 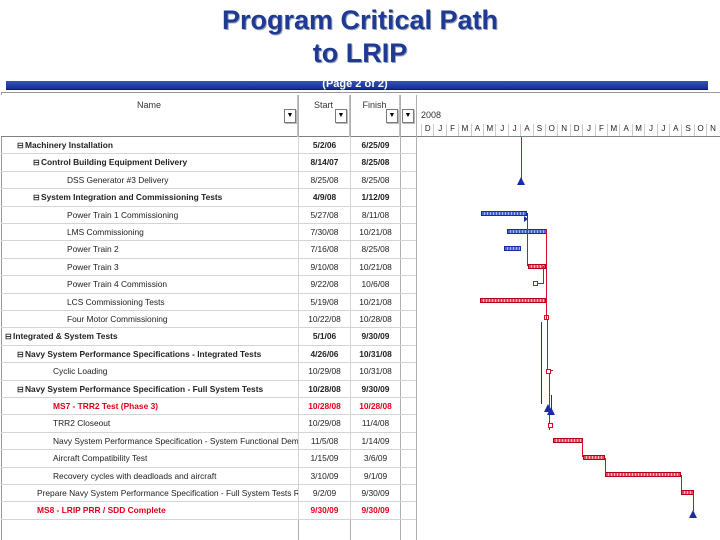 What do you see at coordinates (65, 336) in the screenshot?
I see `task-name-text: Integrated & System Tests` at bounding box center [65, 336].